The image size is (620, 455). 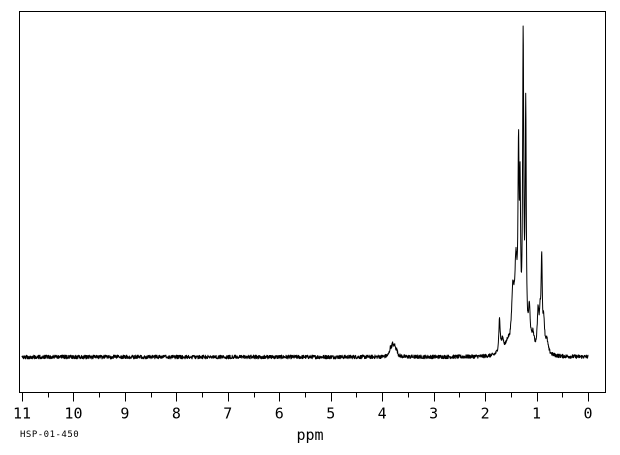 What do you see at coordinates (382, 414) in the screenshot?
I see `svg-text: 4` at bounding box center [382, 414].